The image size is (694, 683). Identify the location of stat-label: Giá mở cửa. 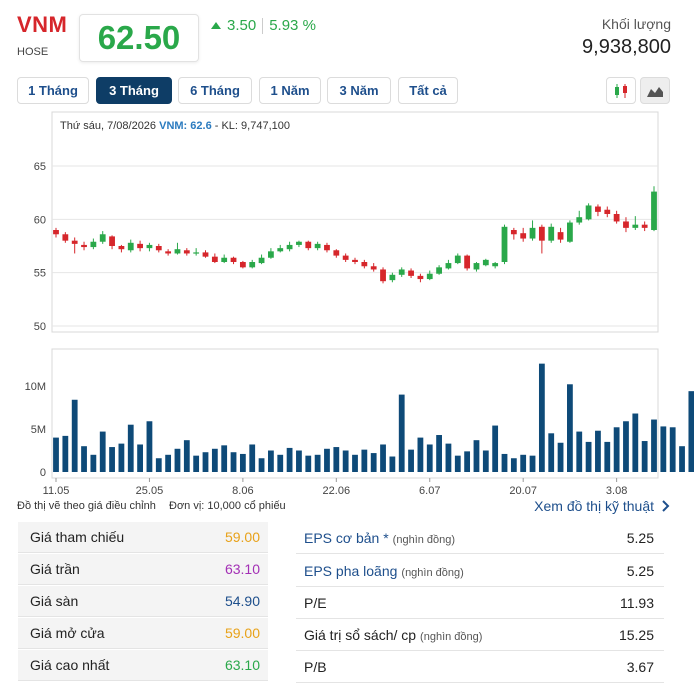
(67, 633).